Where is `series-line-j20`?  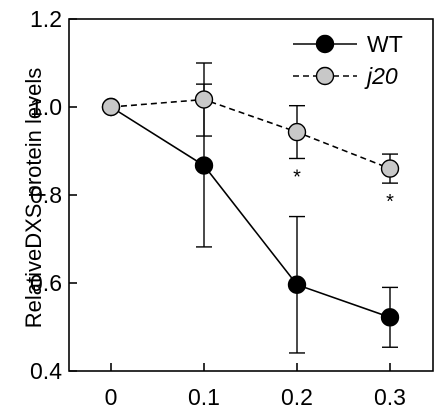
series-line-j20 is located at coordinates (250, 134).